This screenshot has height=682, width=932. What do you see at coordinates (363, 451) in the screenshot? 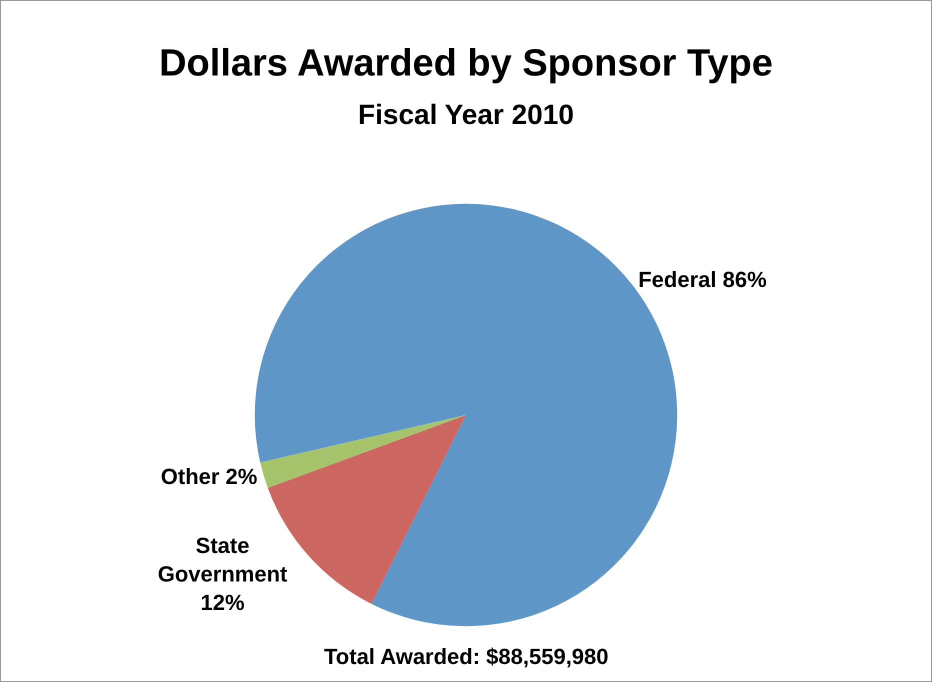
I see `pie-slice` at bounding box center [363, 451].